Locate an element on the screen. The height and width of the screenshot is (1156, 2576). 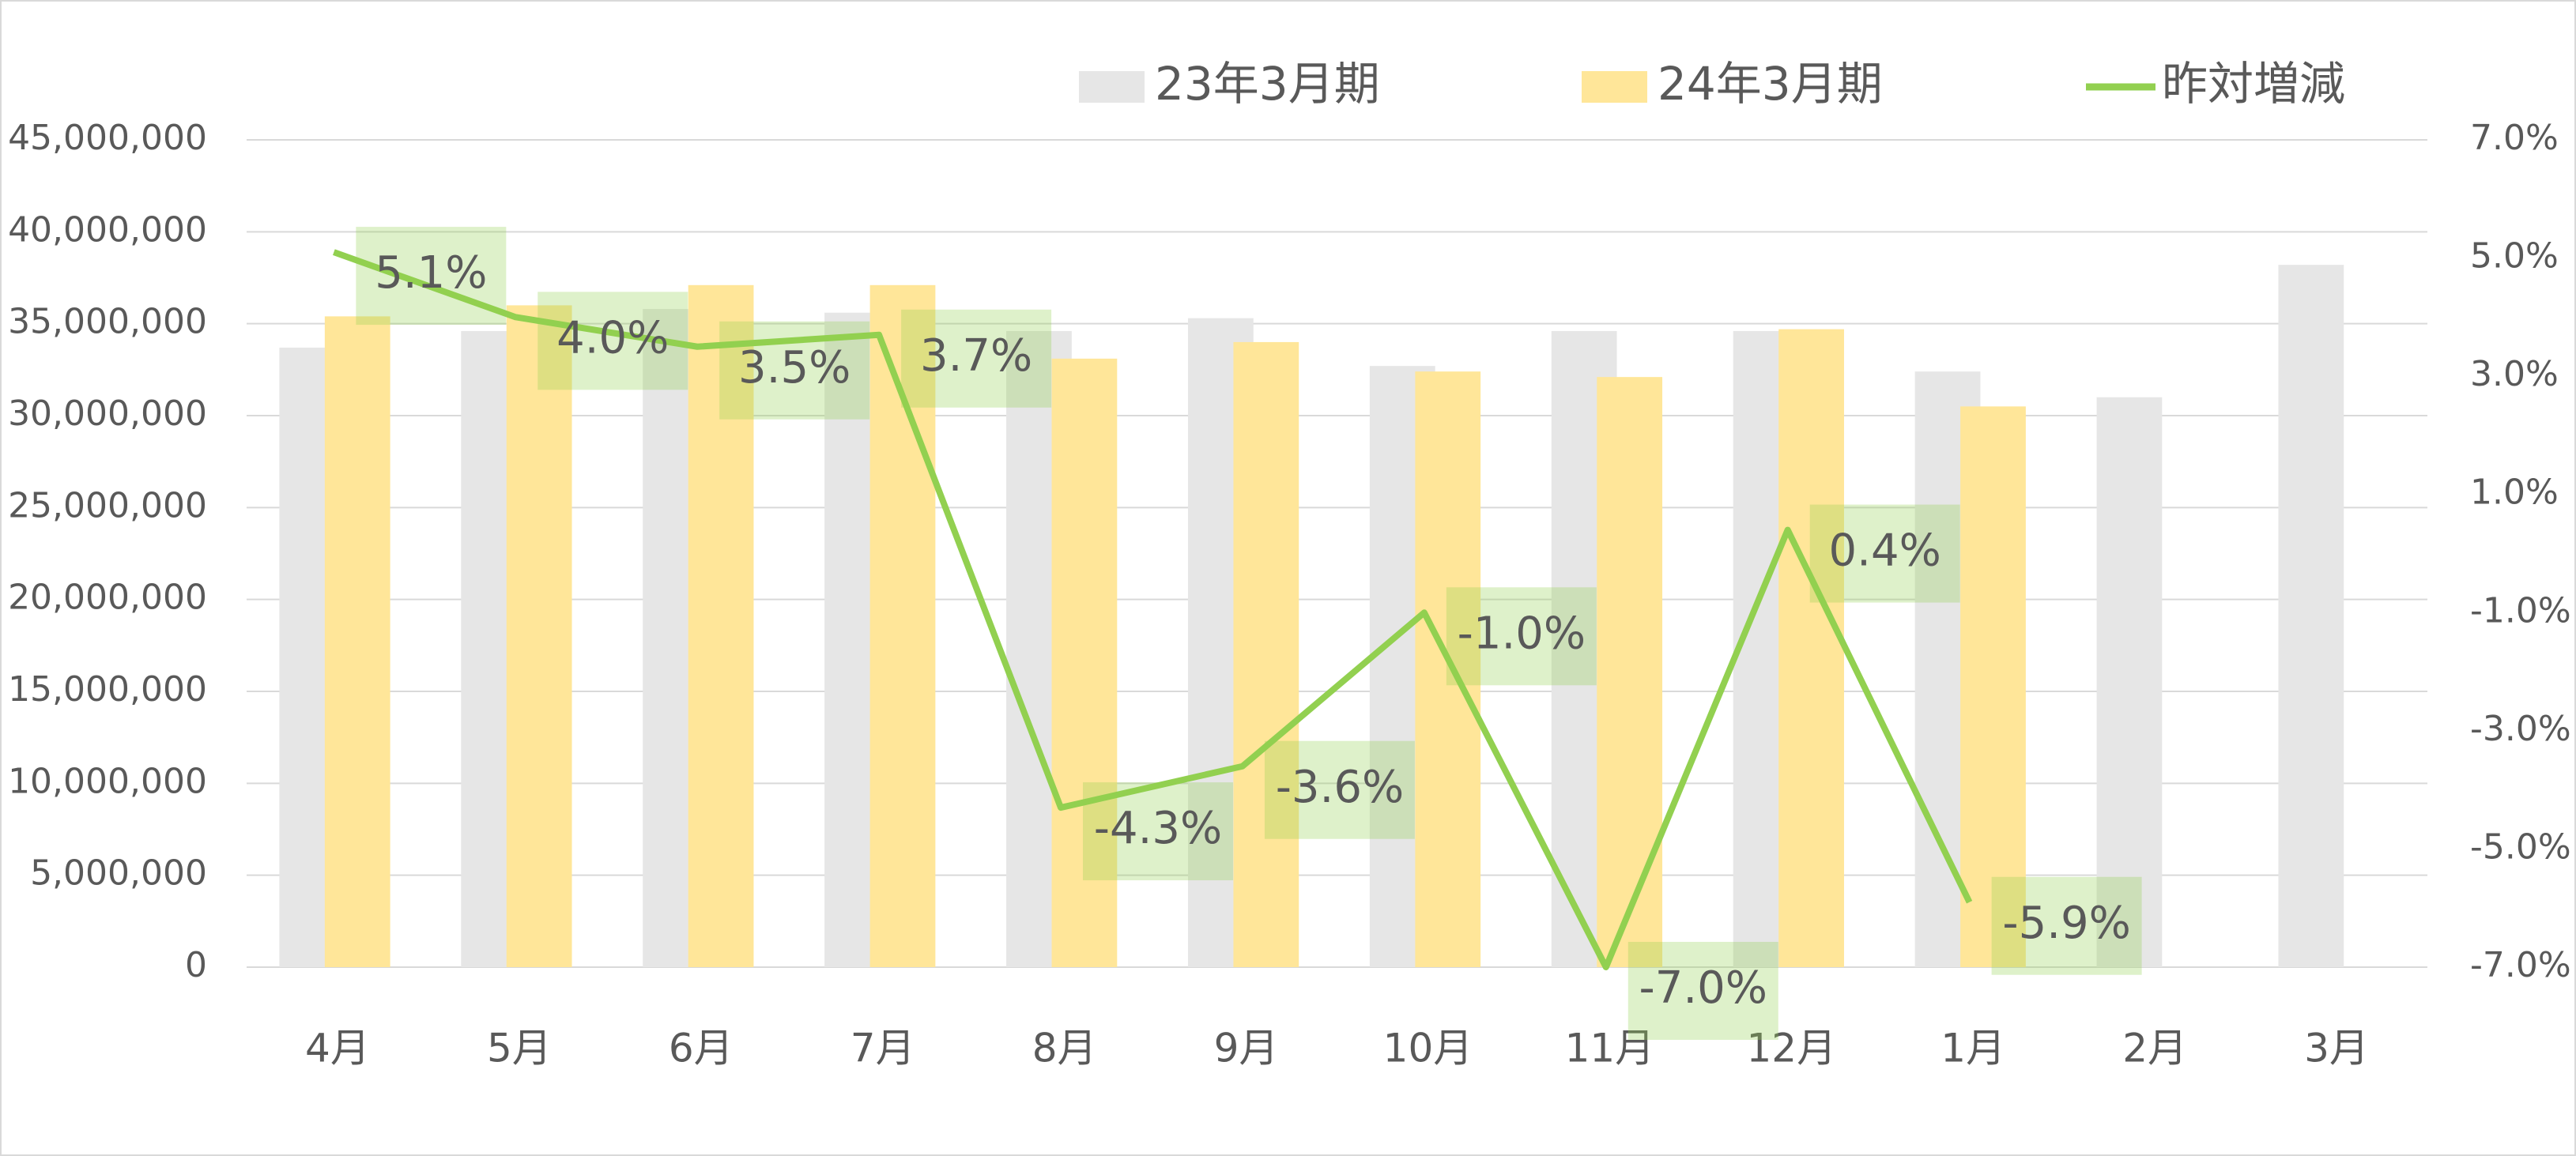
value-label: -5.9% is located at coordinates (2066, 923).